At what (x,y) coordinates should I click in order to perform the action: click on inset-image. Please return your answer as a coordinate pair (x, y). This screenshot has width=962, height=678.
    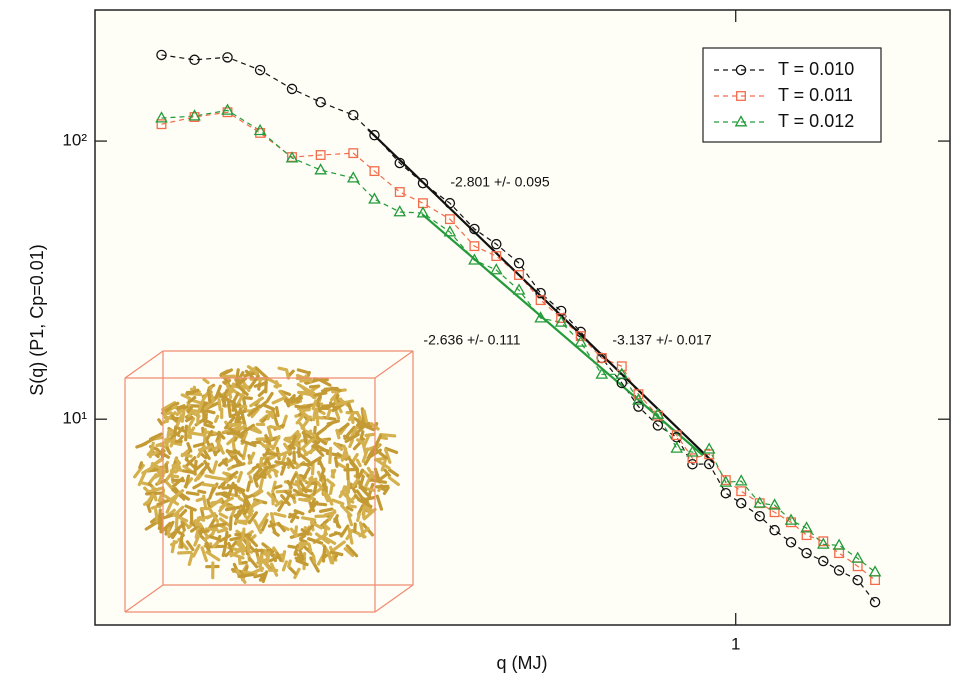
    Looking at the image, I should click on (269, 481).